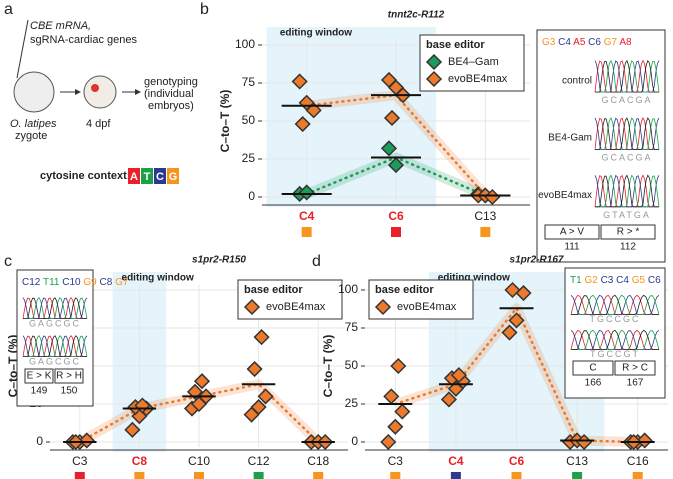  Describe the element at coordinates (611, 42) in the screenshot. I see `sequence-token: G7` at that location.